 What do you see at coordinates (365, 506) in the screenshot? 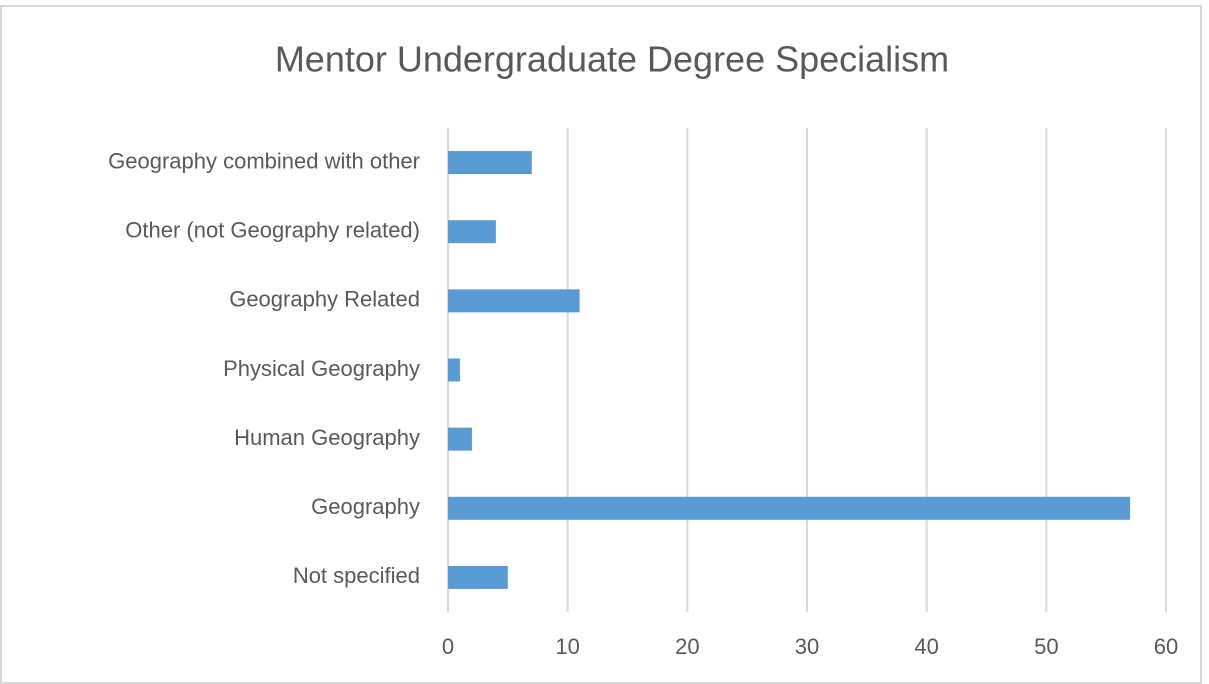
I see `y-tick-label: Geography` at bounding box center [365, 506].